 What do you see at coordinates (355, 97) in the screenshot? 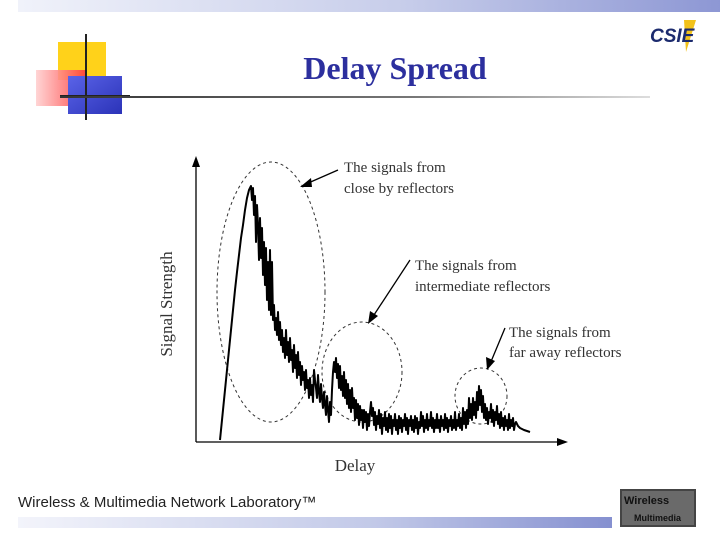
I see `title-underline` at bounding box center [355, 97].